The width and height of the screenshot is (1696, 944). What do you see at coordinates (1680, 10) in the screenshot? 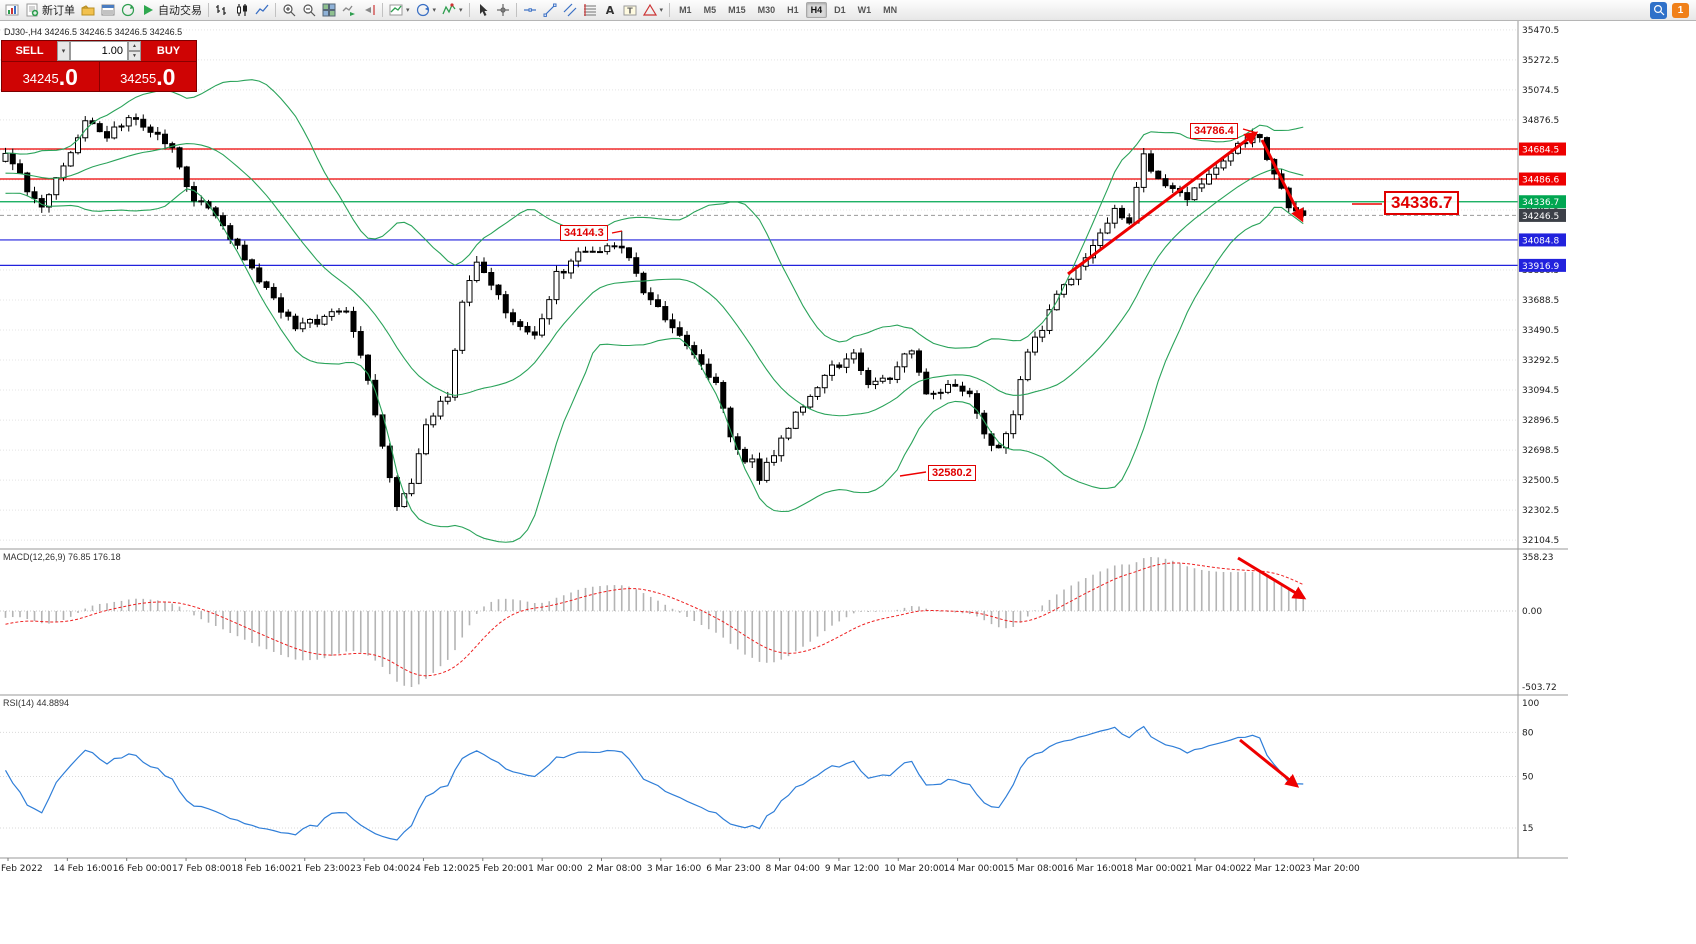
I see `notification-badge: 1` at bounding box center [1680, 10].